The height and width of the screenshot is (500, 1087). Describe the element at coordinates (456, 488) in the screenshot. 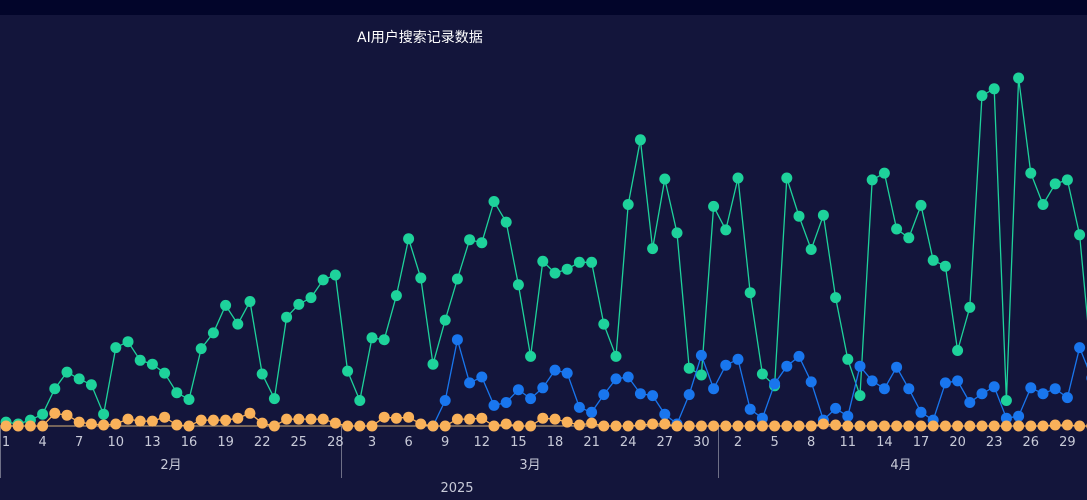

I see `x-year-label: 2025` at that location.